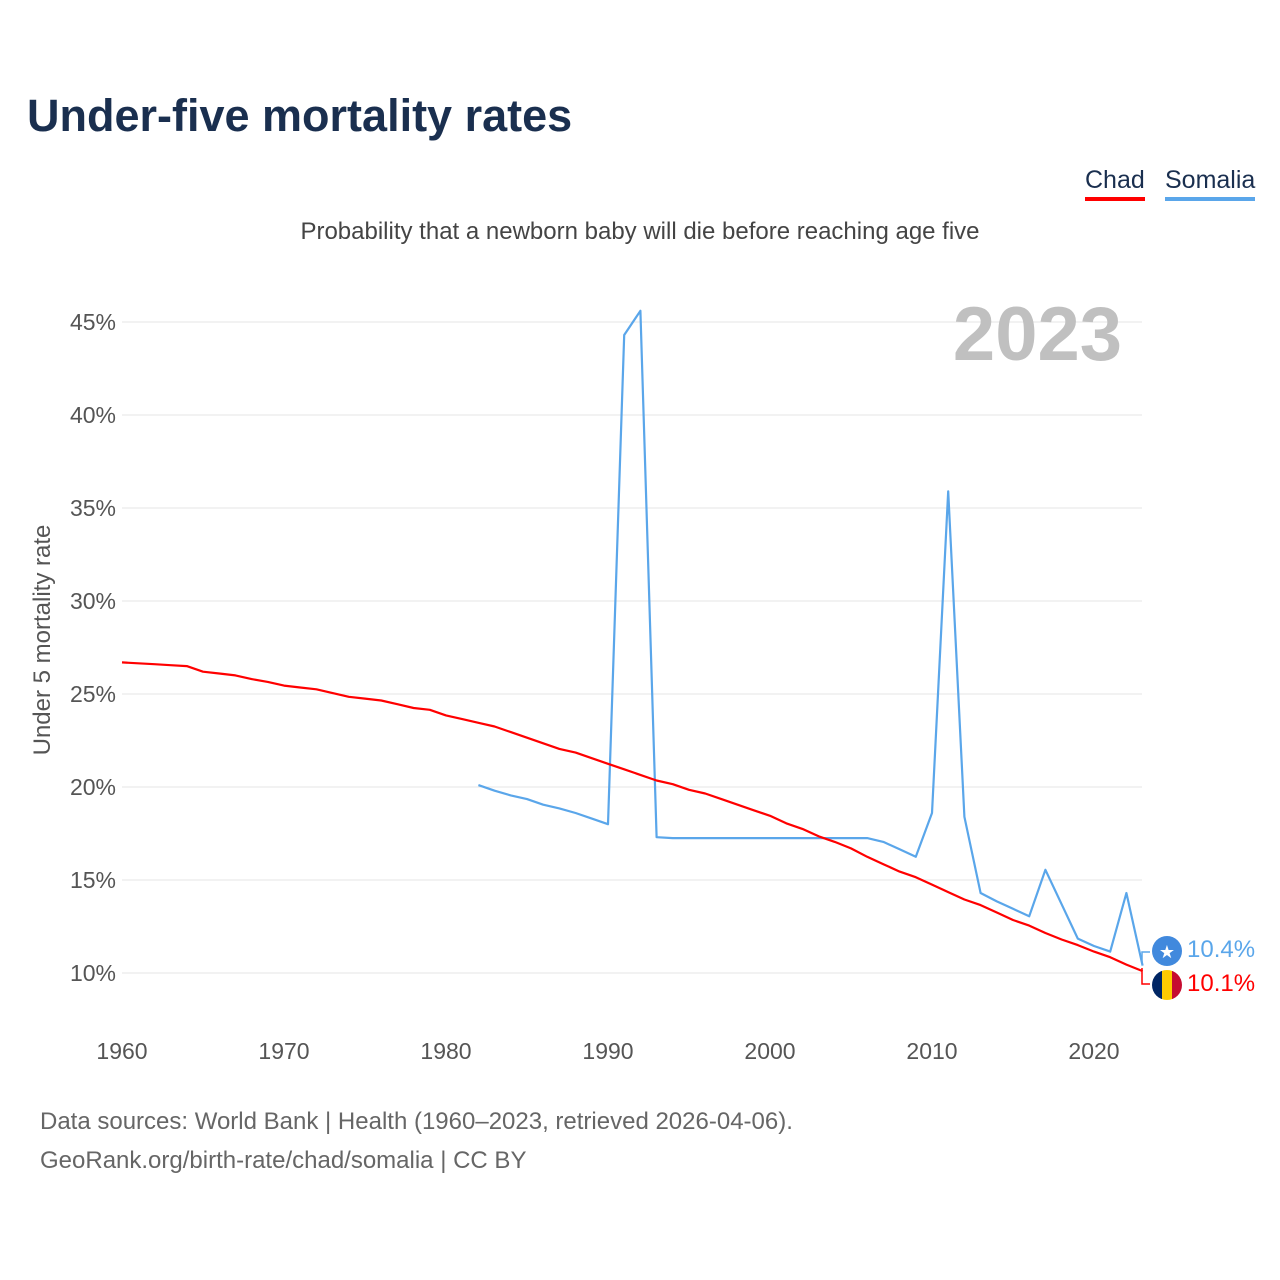 The width and height of the screenshot is (1280, 1280). What do you see at coordinates (93, 880) in the screenshot?
I see `y-tick-label: 15%` at bounding box center [93, 880].